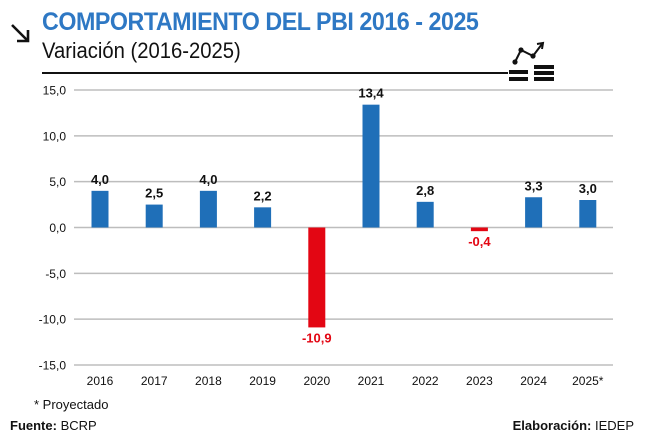  What do you see at coordinates (371, 166) in the screenshot?
I see `bar-2021` at bounding box center [371, 166].